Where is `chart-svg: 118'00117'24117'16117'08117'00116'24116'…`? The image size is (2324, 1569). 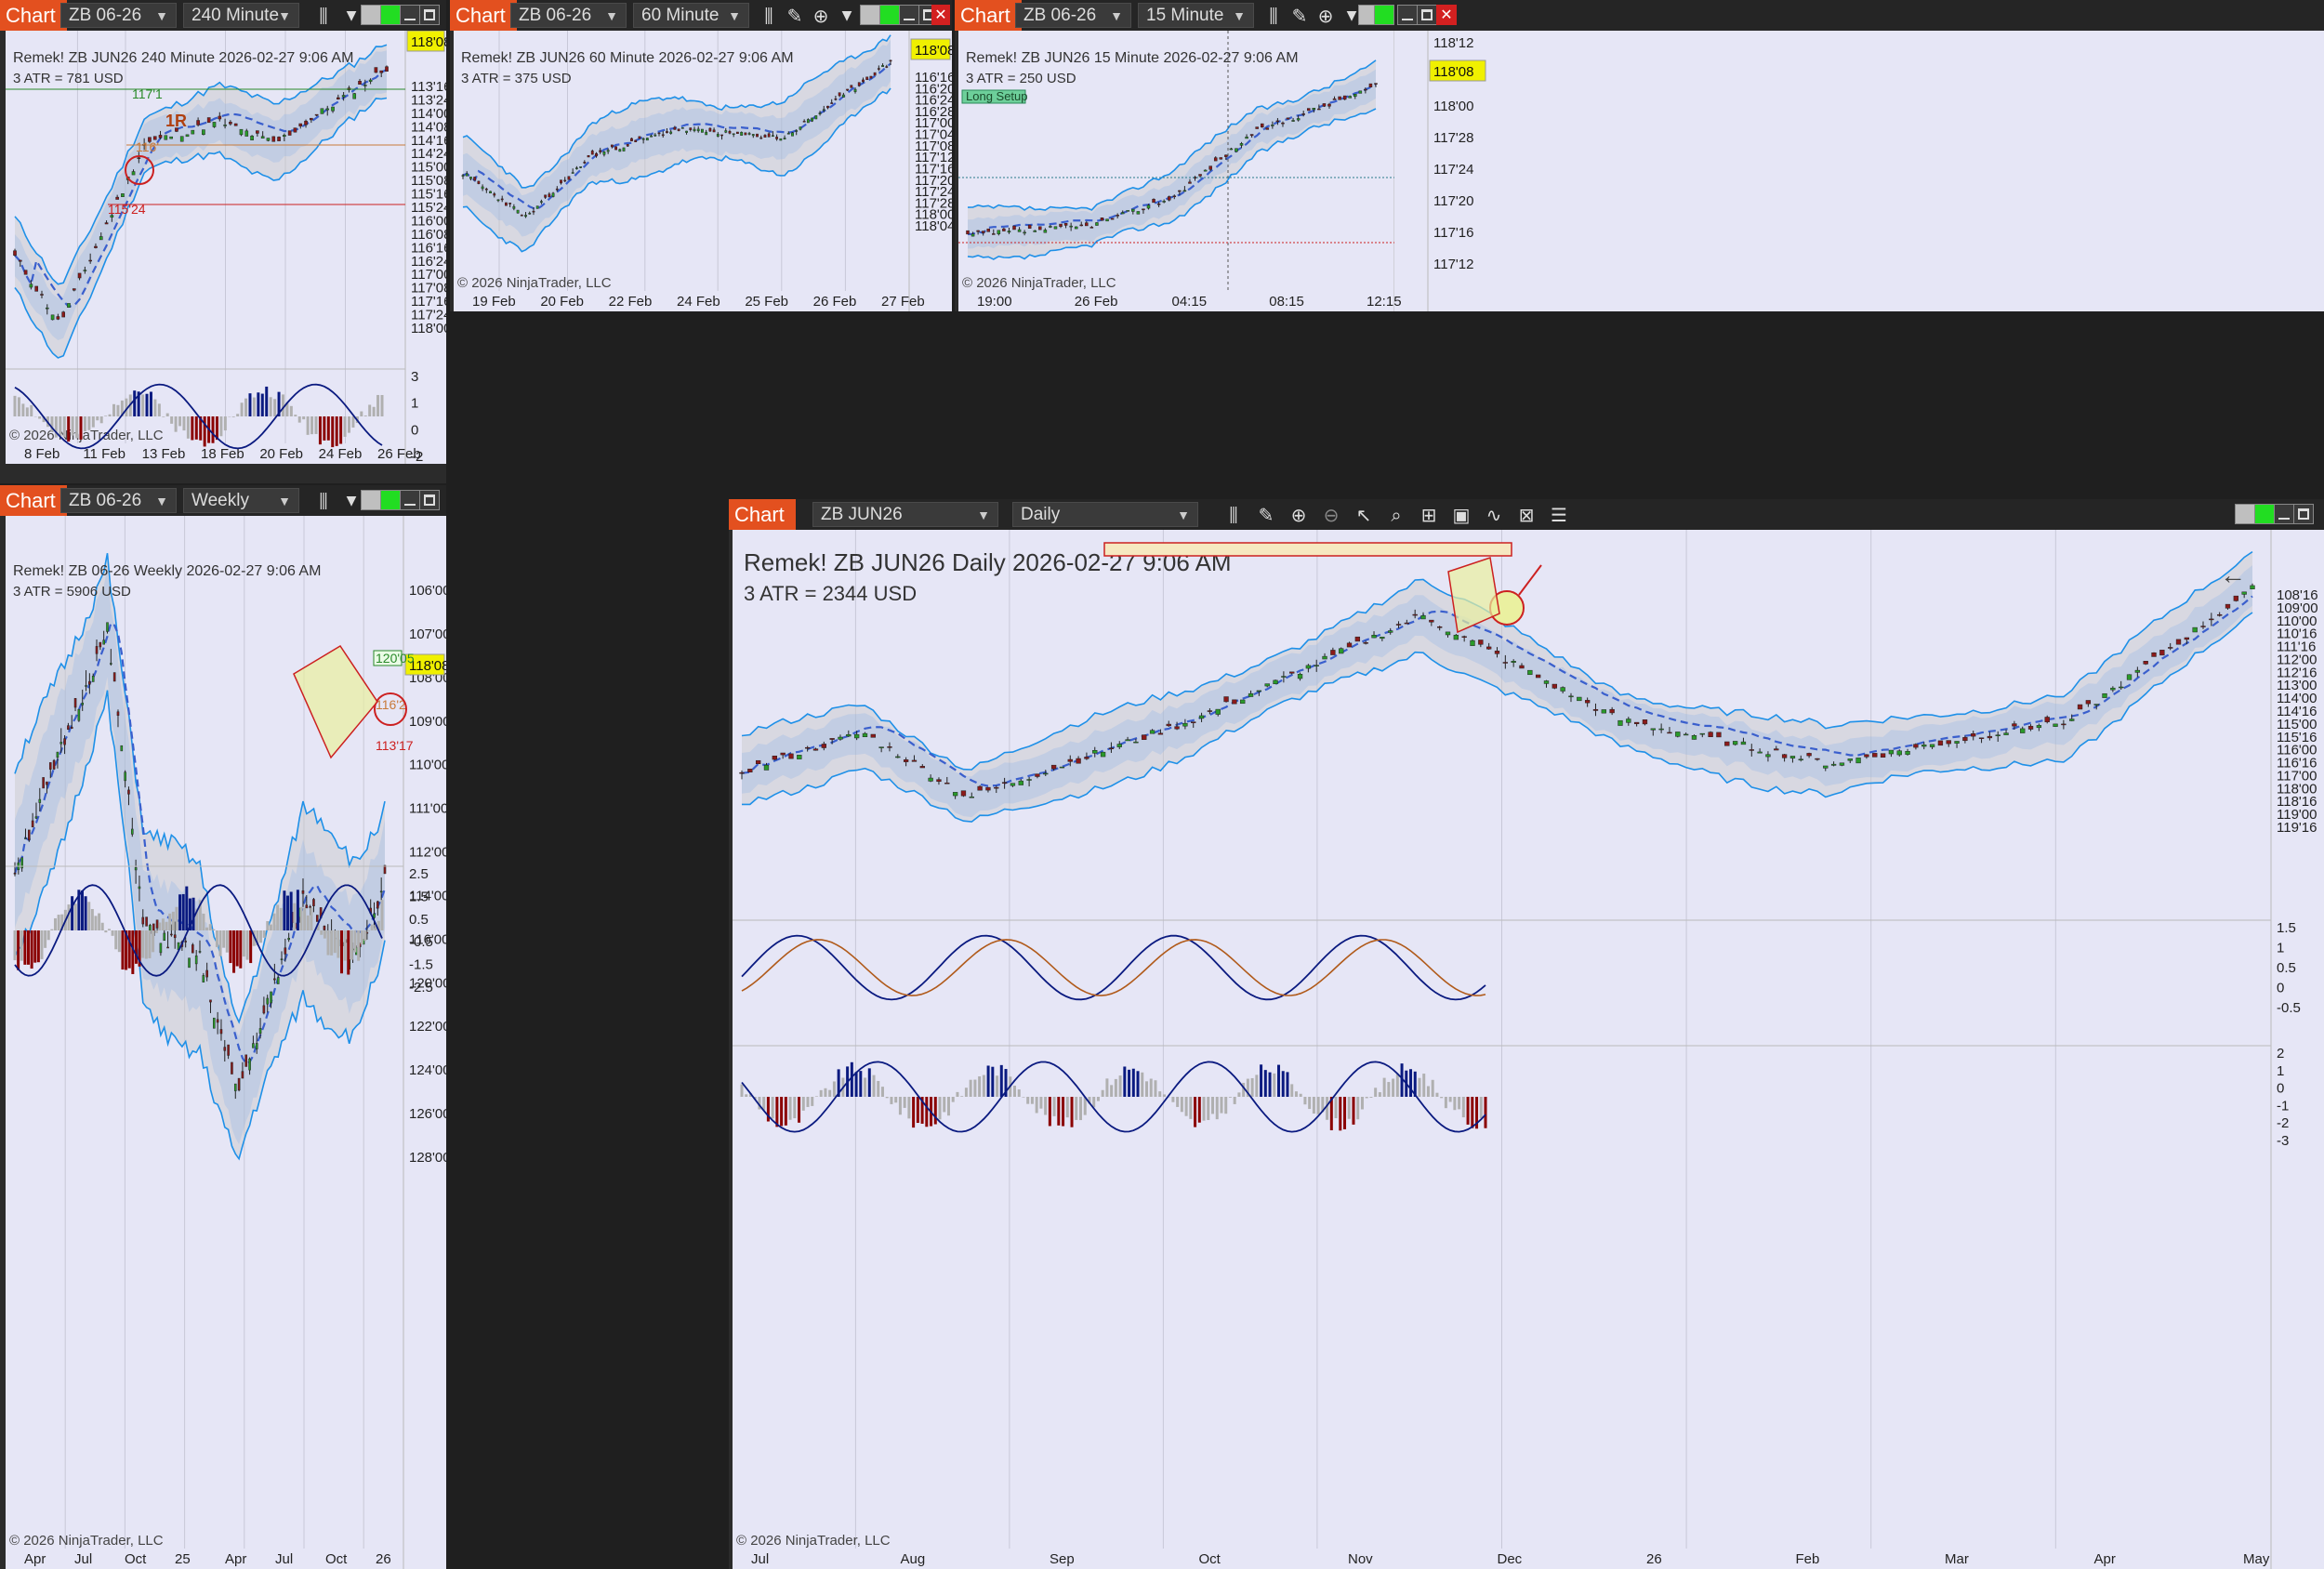 chart-svg: 118'00117'24117'16117'08117'00116'24116'… is located at coordinates (226, 247).